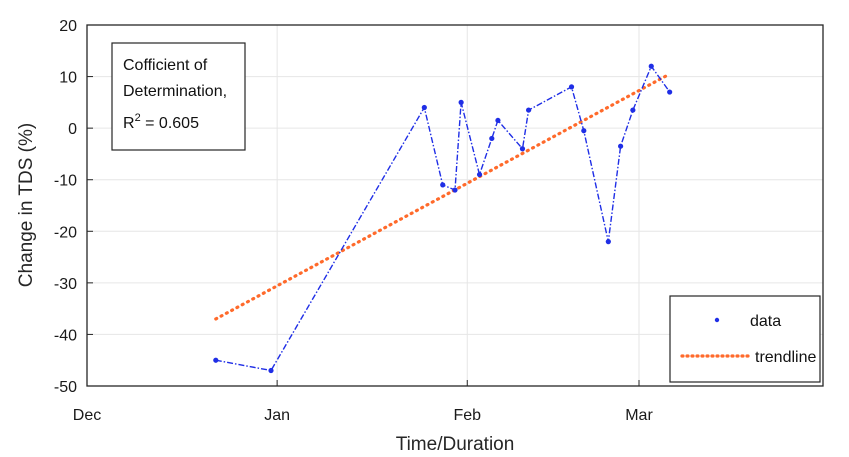  Describe the element at coordinates (717, 320) in the screenshot. I see `legend-data-marker` at that location.